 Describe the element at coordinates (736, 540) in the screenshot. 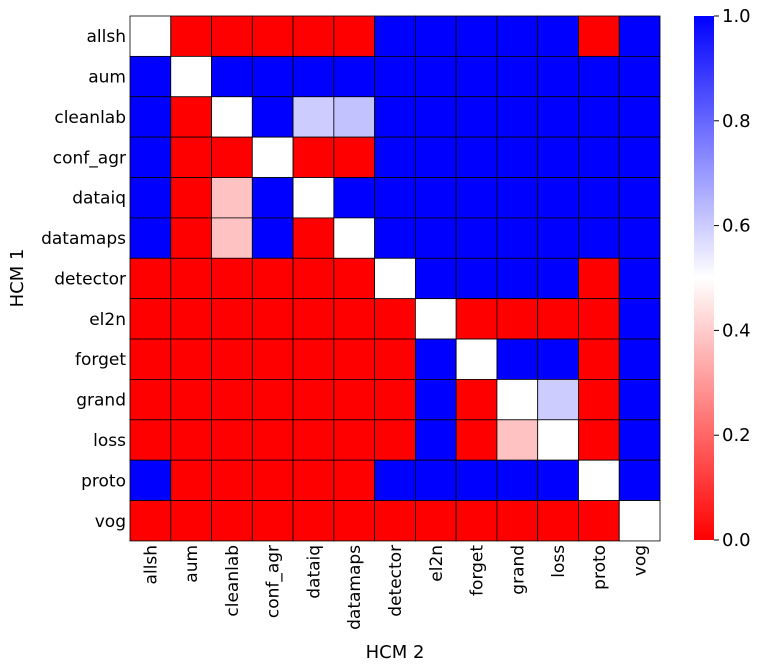

I see `colorbar-tick-label: 0.0` at that location.